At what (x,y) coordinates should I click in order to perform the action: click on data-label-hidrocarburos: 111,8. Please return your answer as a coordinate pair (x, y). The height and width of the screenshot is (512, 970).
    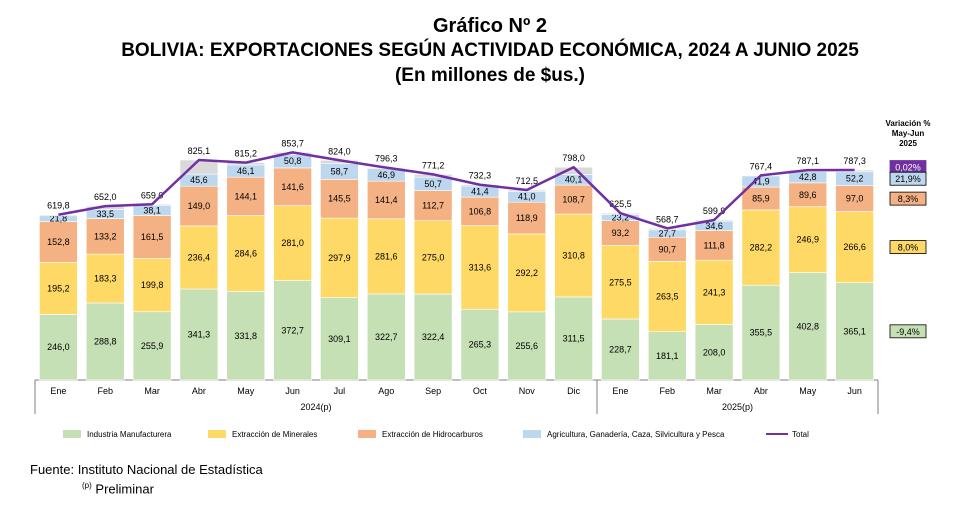
    Looking at the image, I should click on (713, 245).